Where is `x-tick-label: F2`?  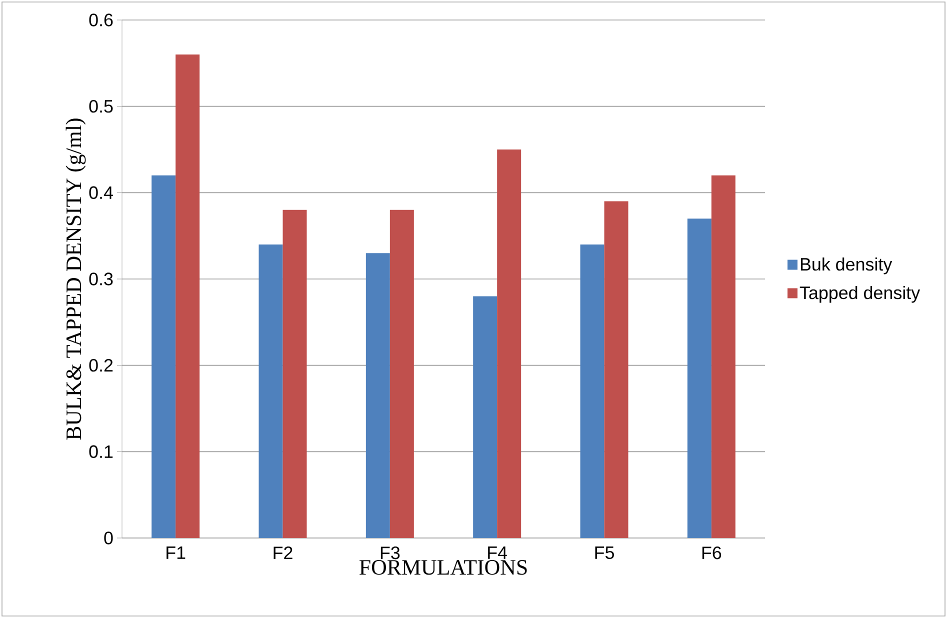 x-tick-label: F2 is located at coordinates (283, 553).